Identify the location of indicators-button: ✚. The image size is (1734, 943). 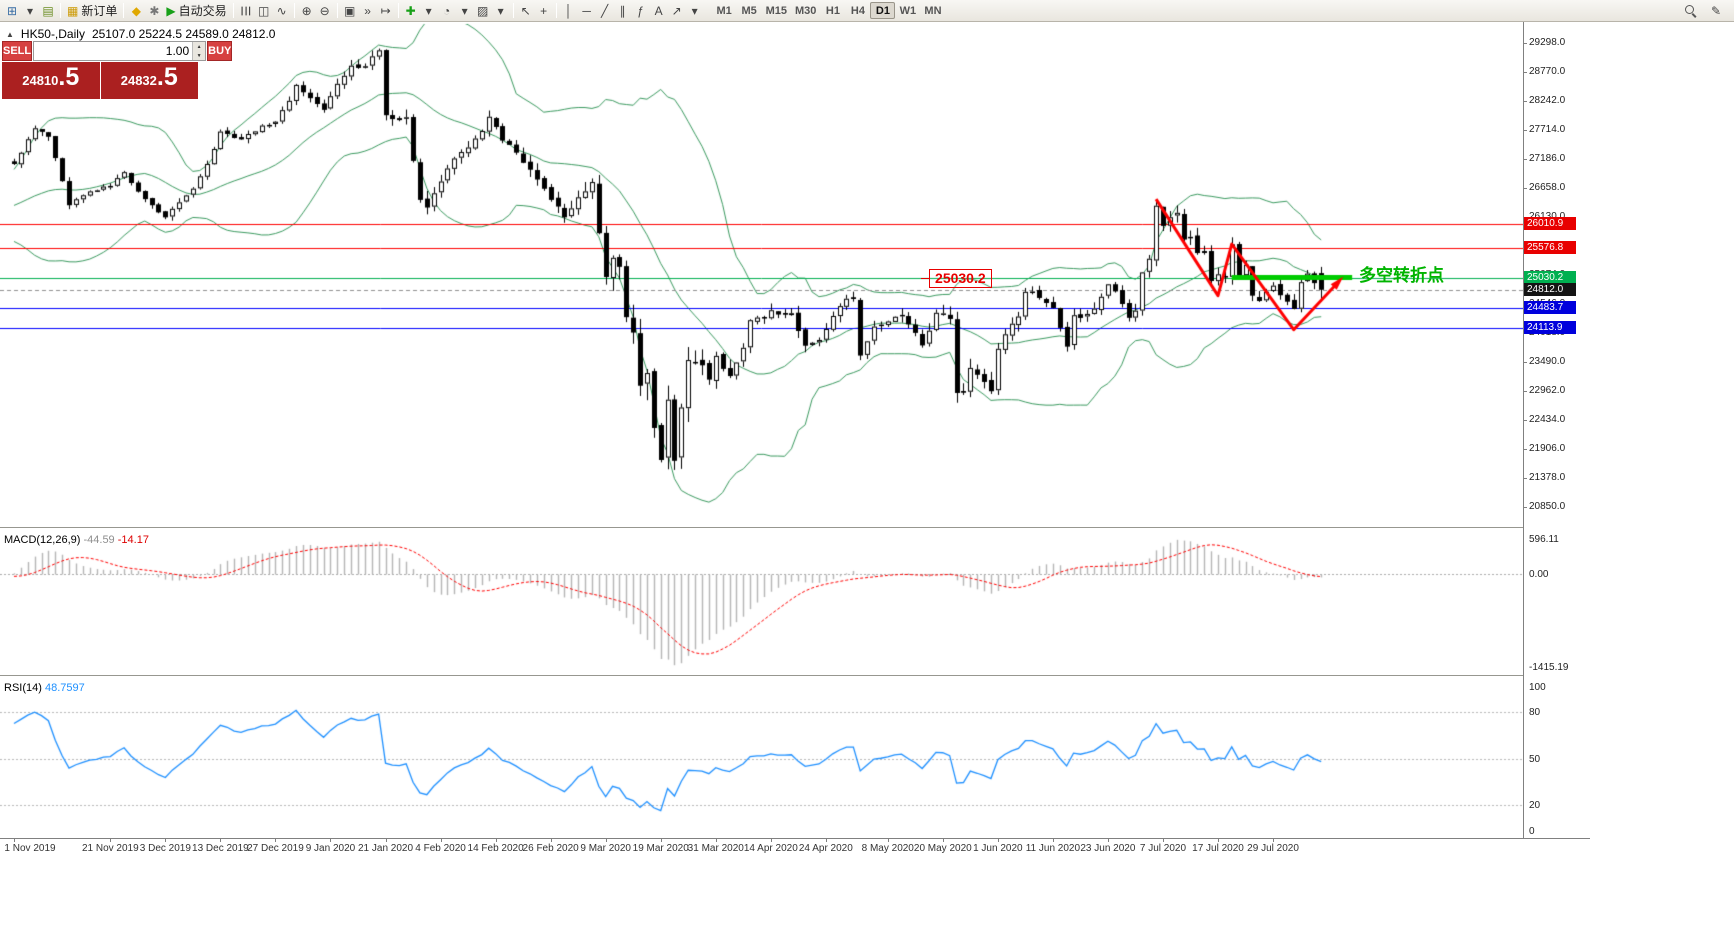
(411, 11).